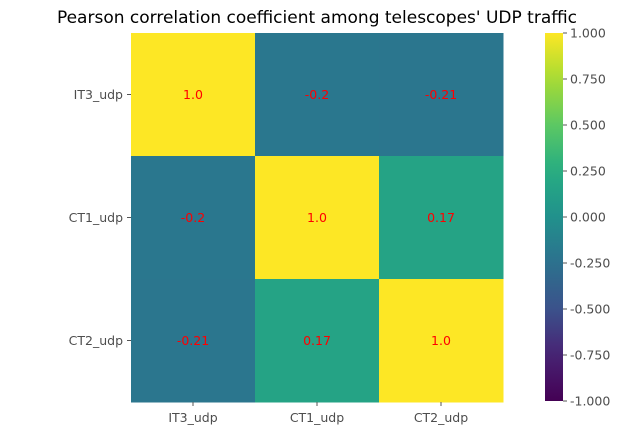  What do you see at coordinates (588, 79) in the screenshot?
I see `colorbar-tick-label: 0.750` at bounding box center [588, 79].